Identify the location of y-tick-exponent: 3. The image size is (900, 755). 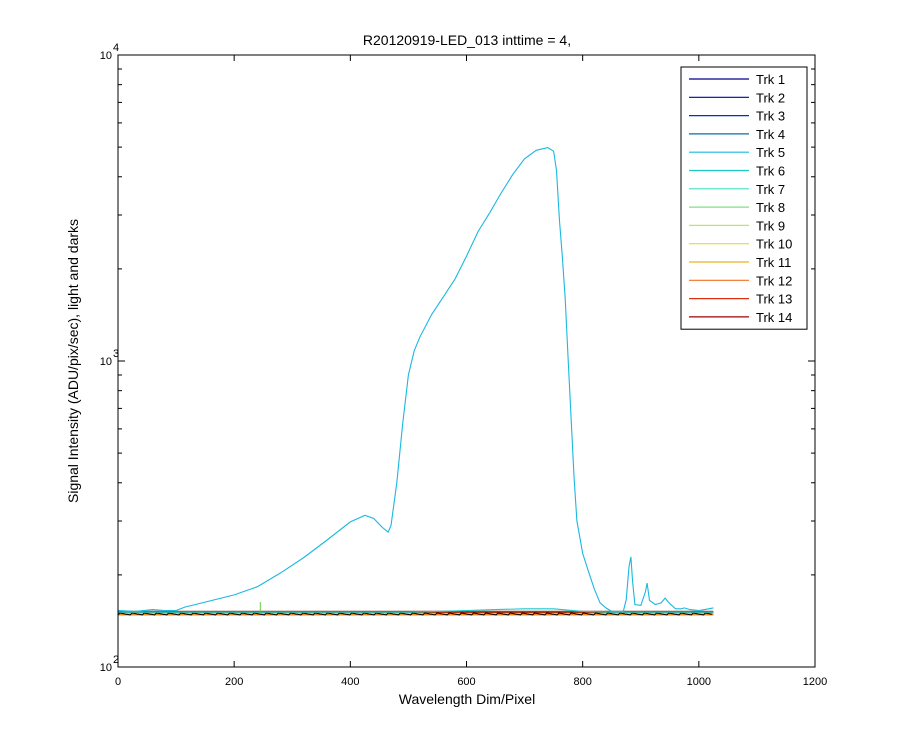
(116, 354).